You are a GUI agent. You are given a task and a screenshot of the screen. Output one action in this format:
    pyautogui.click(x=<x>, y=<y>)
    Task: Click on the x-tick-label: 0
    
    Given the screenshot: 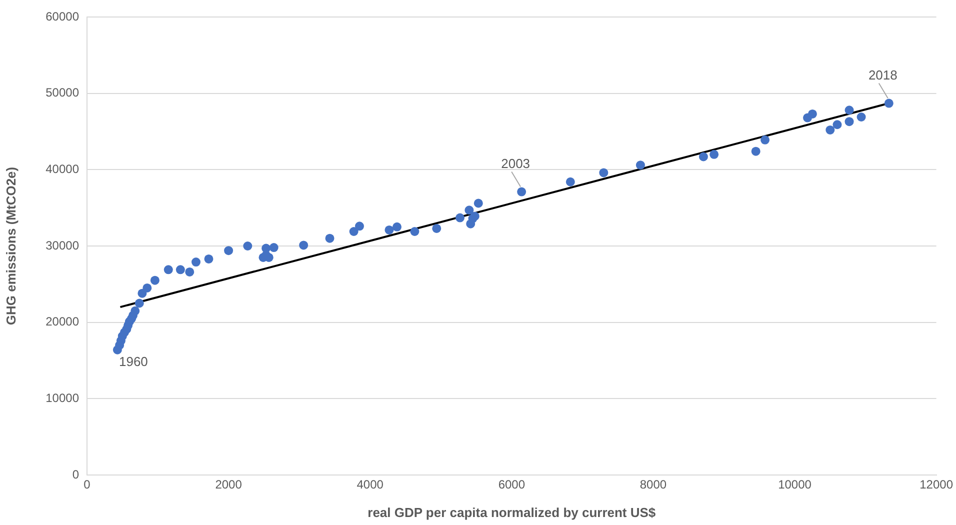 What is the action you would take?
    pyautogui.click(x=87, y=485)
    